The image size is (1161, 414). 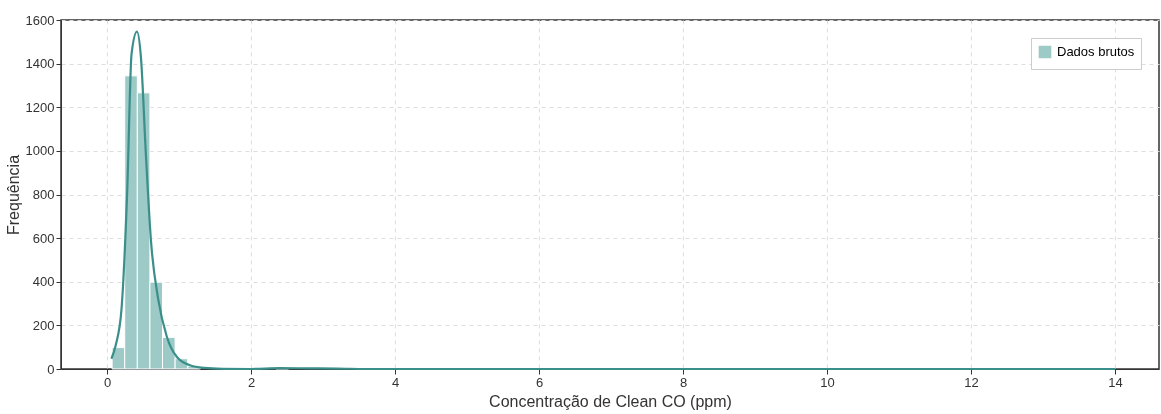 What do you see at coordinates (1096, 51) in the screenshot?
I see `legend-label: Dados brutos` at bounding box center [1096, 51].